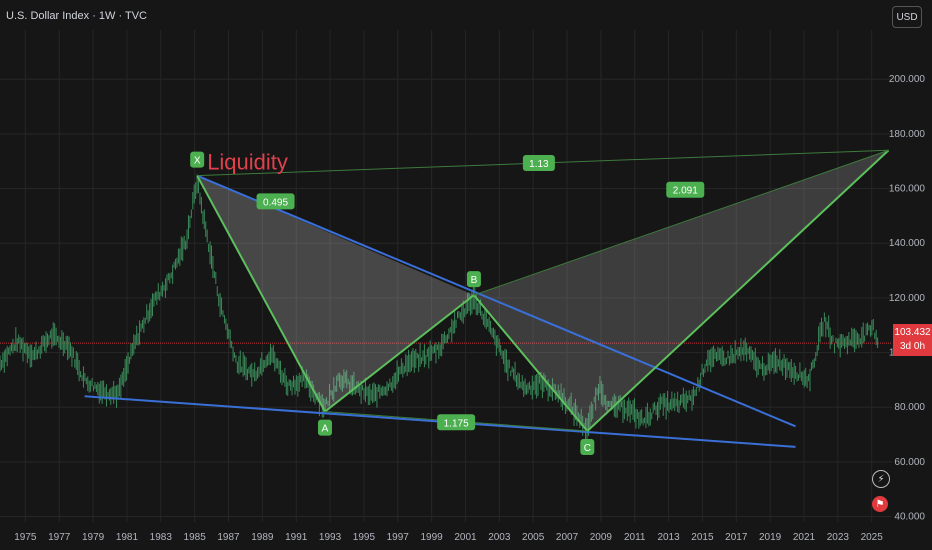 The image size is (932, 550). I want to click on x-tick-label: 1991, so click(296, 537).